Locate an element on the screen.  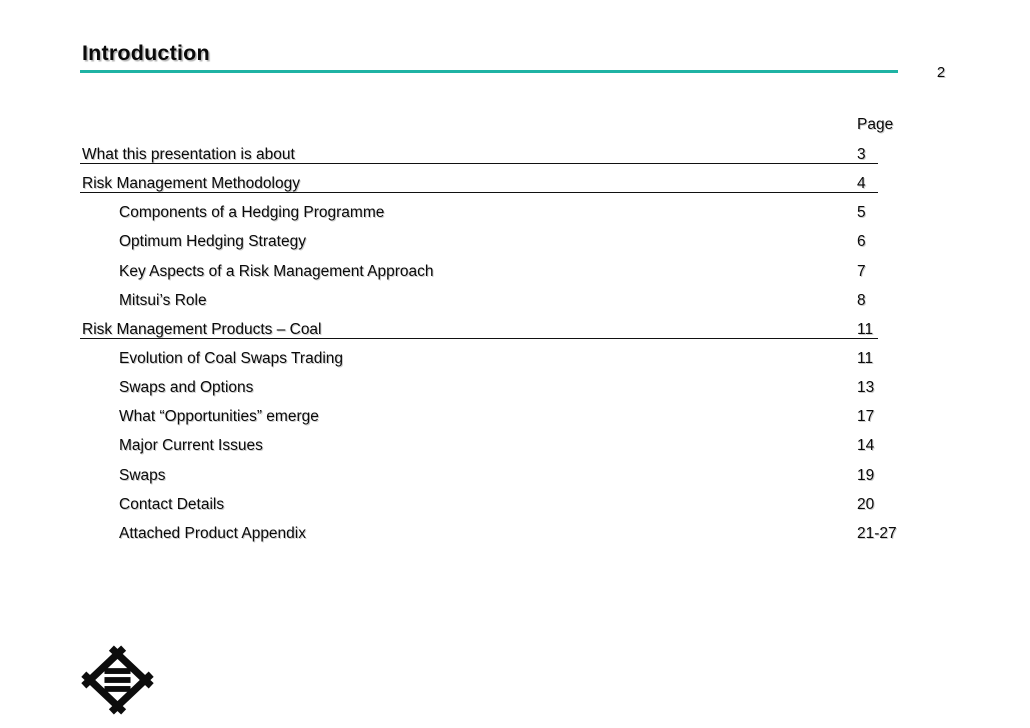
toc-entry-label: Swaps is located at coordinates (142, 475).